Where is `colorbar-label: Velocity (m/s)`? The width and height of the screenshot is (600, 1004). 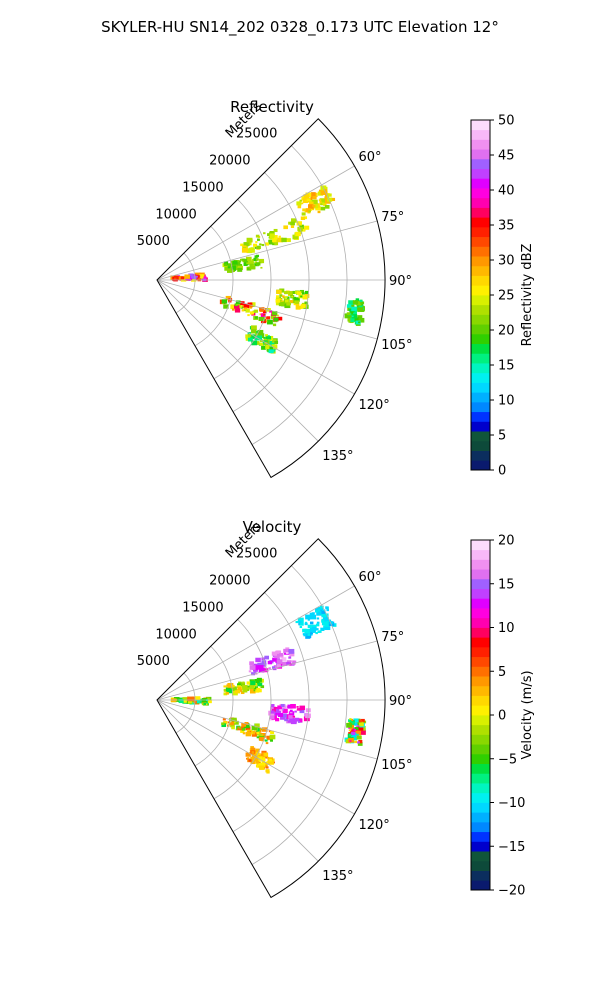 colorbar-label: Velocity (m/s) is located at coordinates (527, 714).